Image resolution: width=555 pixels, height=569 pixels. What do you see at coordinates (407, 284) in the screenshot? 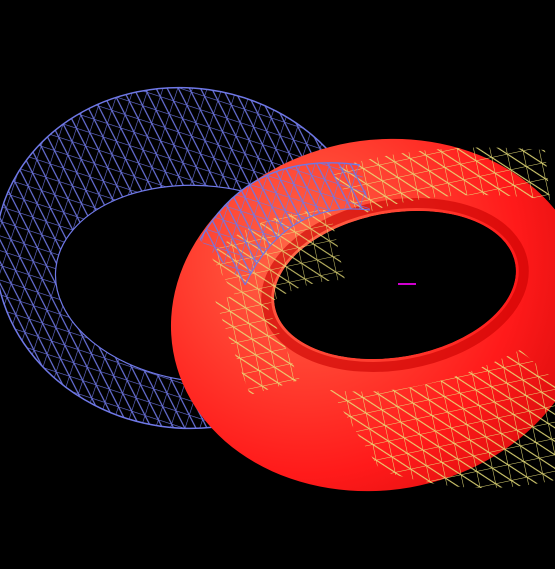
I see `marker-dash-icon` at bounding box center [407, 284].